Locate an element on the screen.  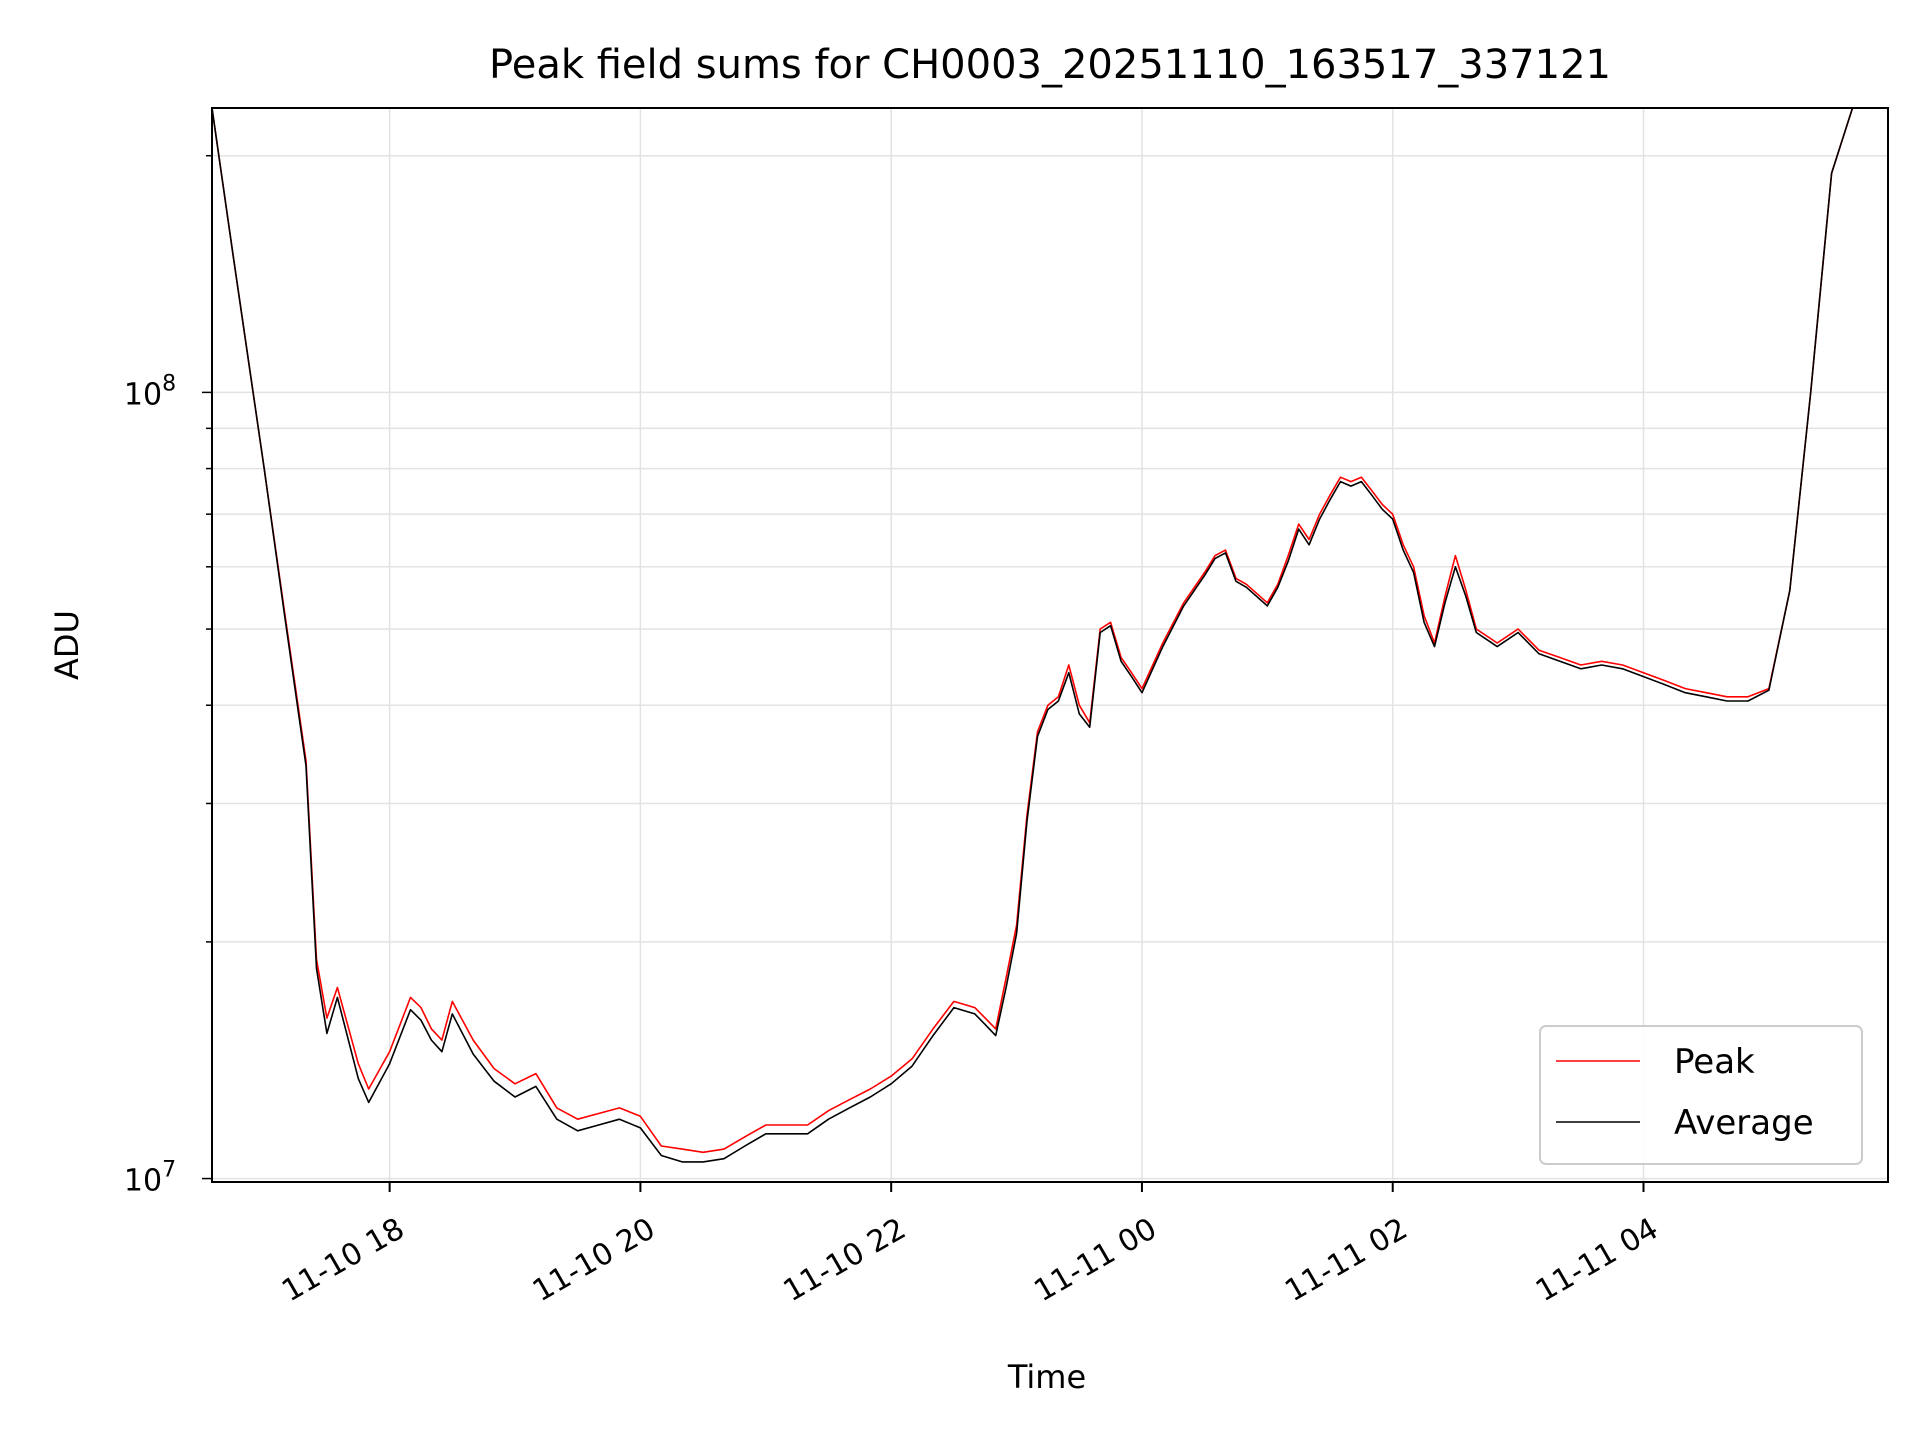
y-tick-label: 10⁸ is located at coordinates (150, 391).